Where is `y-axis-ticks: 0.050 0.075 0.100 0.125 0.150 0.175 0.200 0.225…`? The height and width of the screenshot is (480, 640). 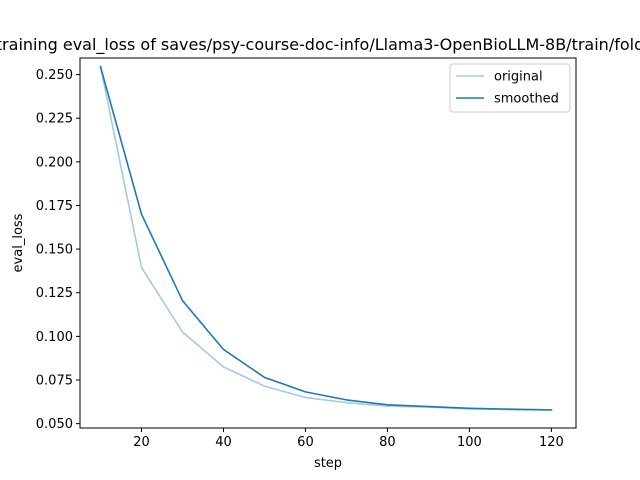
y-axis-ticks: 0.050 0.075 0.100 0.125 0.150 0.175 0.200 0.225… is located at coordinates (58, 250).